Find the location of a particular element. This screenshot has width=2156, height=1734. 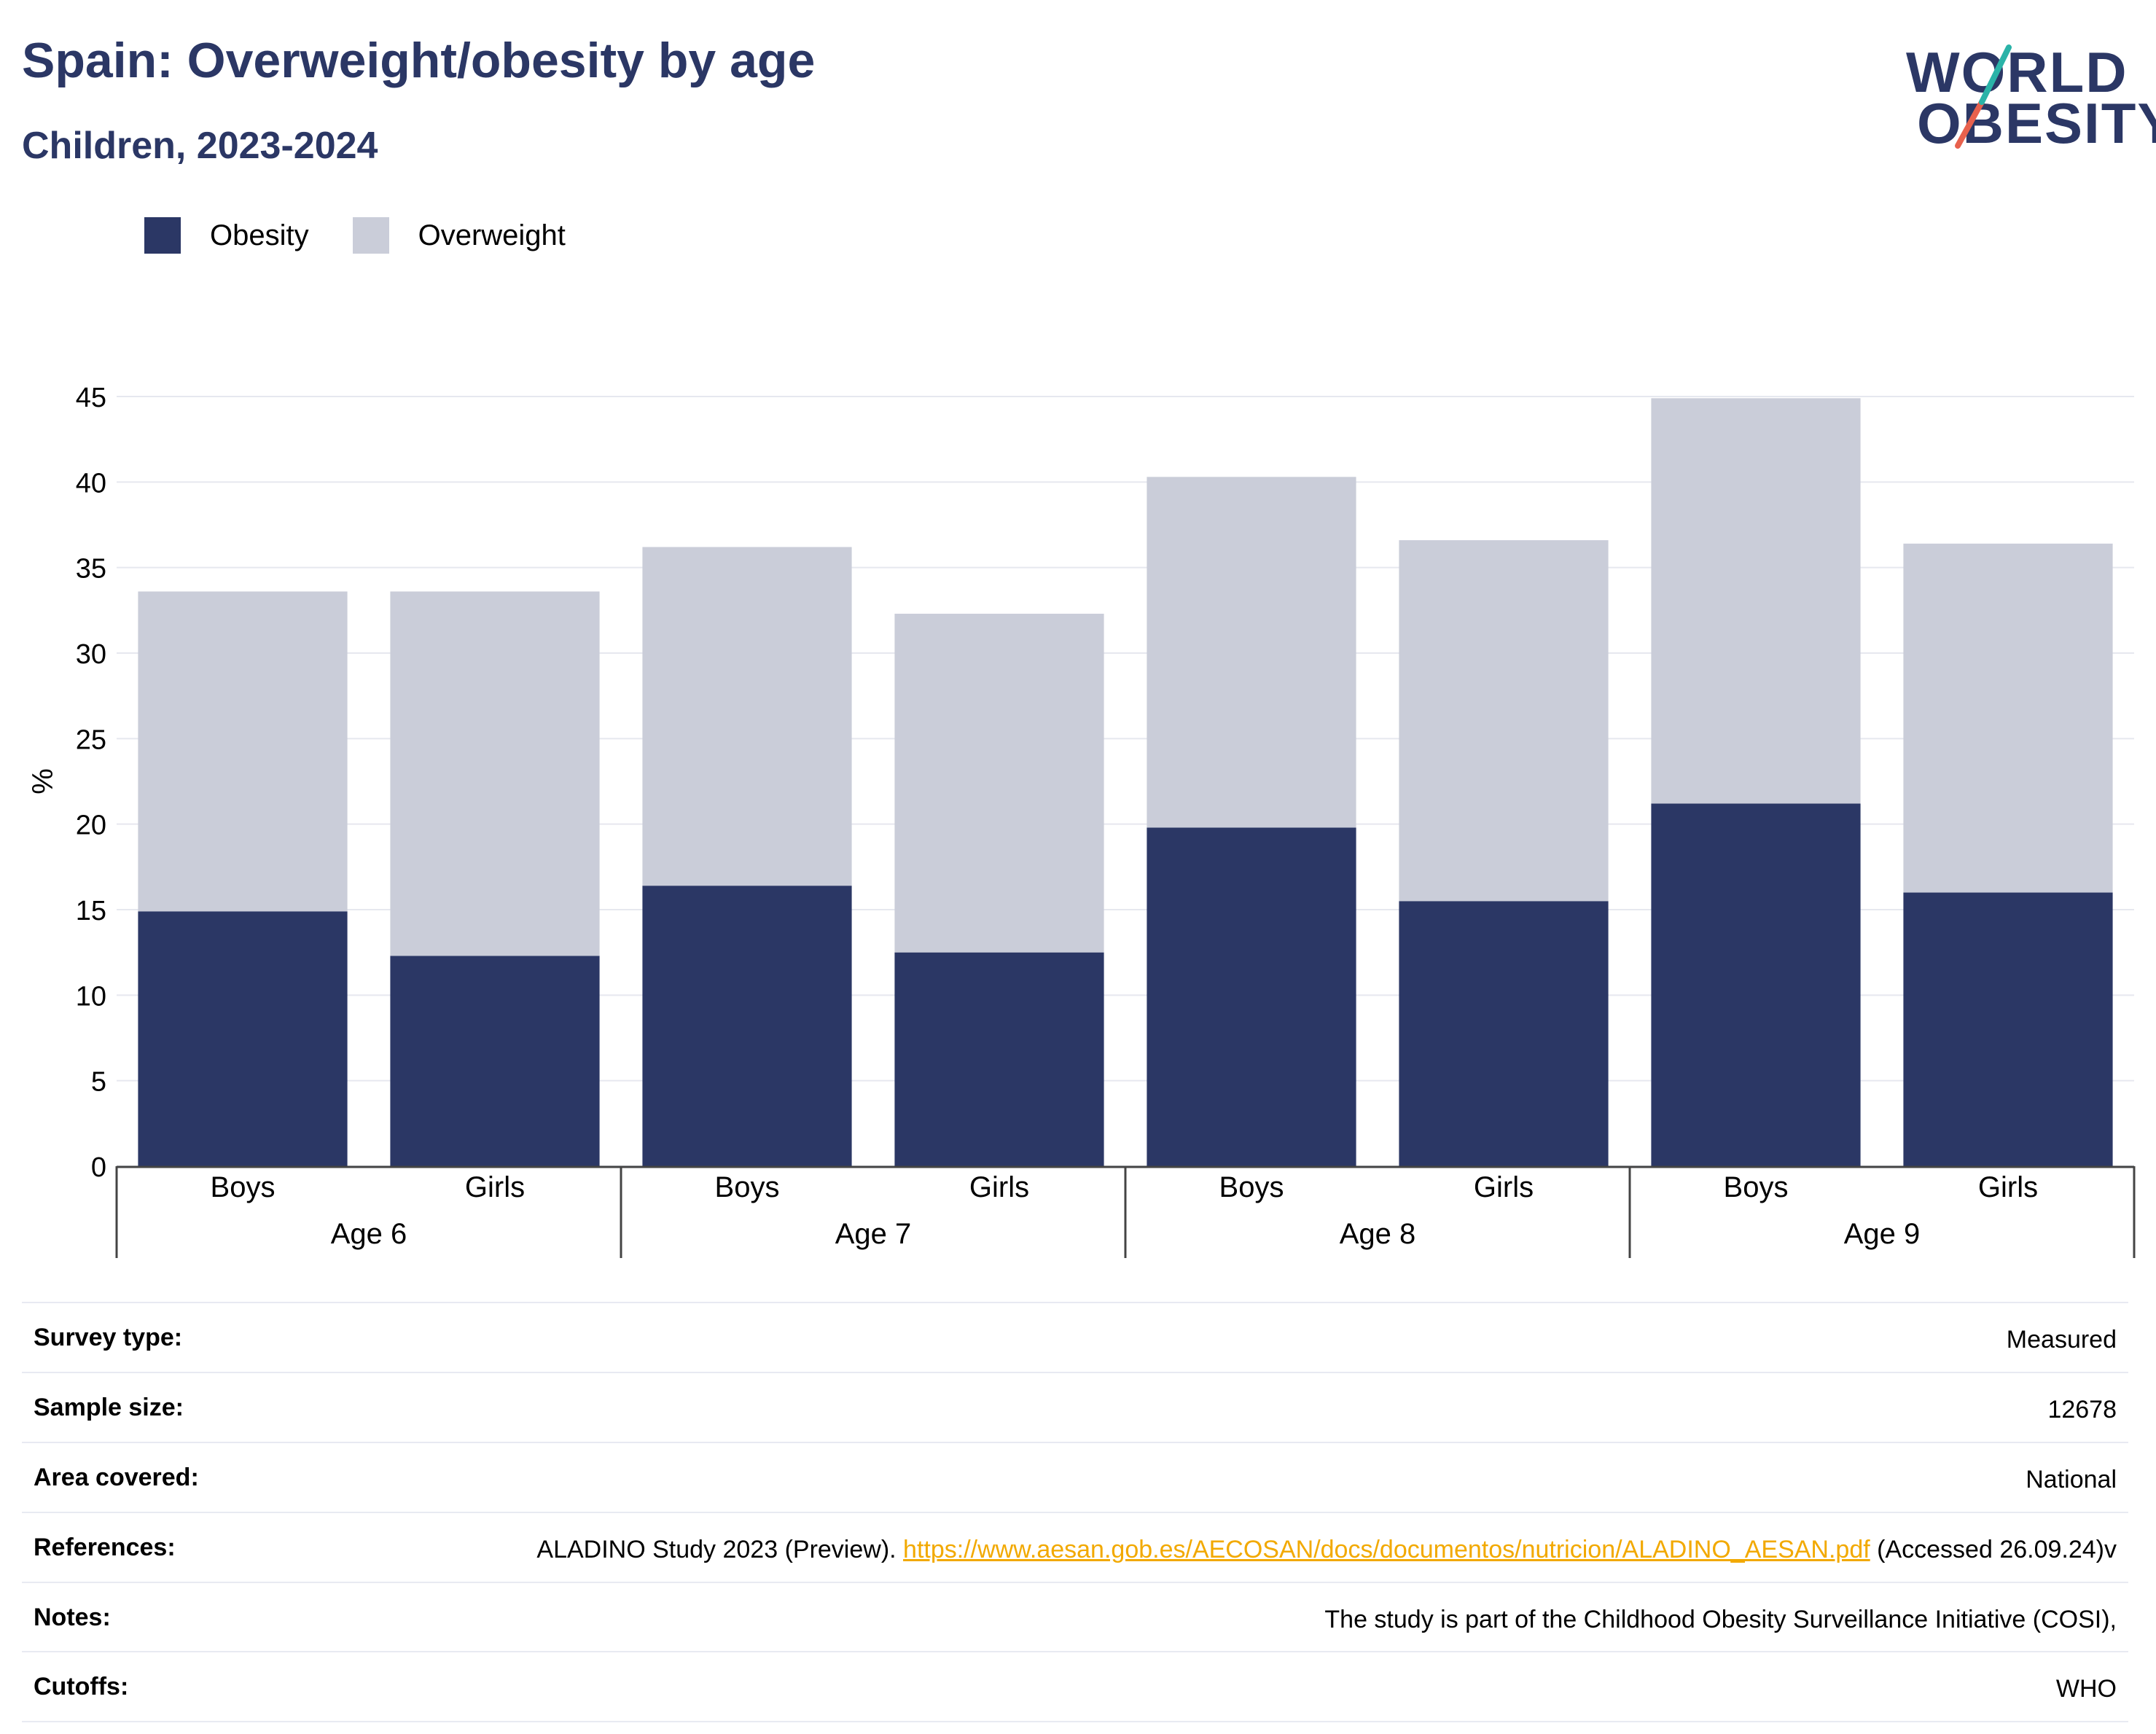

reference-accessed: (Accessed 26.09.24)v is located at coordinates (1994, 1549).